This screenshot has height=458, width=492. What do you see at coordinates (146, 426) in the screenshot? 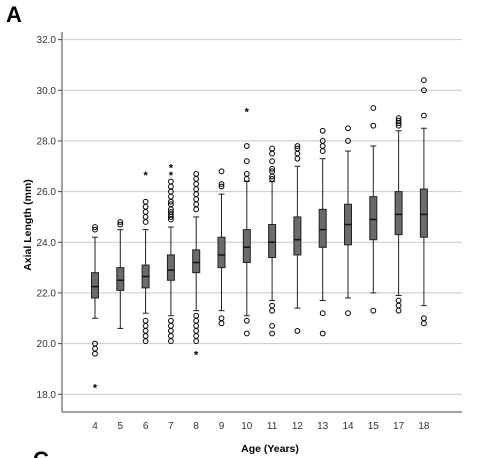
I see `x-tick-label: 6` at bounding box center [146, 426].